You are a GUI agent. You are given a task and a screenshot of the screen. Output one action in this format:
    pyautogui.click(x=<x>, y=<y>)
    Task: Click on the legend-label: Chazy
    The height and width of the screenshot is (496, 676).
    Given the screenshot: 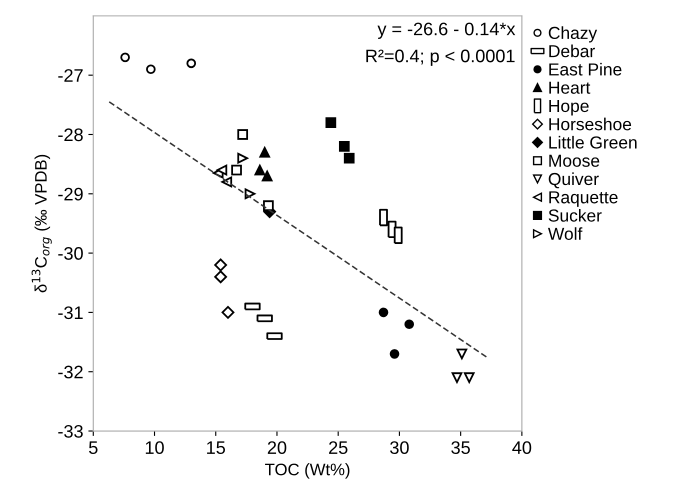 What is the action you would take?
    pyautogui.click(x=573, y=34)
    